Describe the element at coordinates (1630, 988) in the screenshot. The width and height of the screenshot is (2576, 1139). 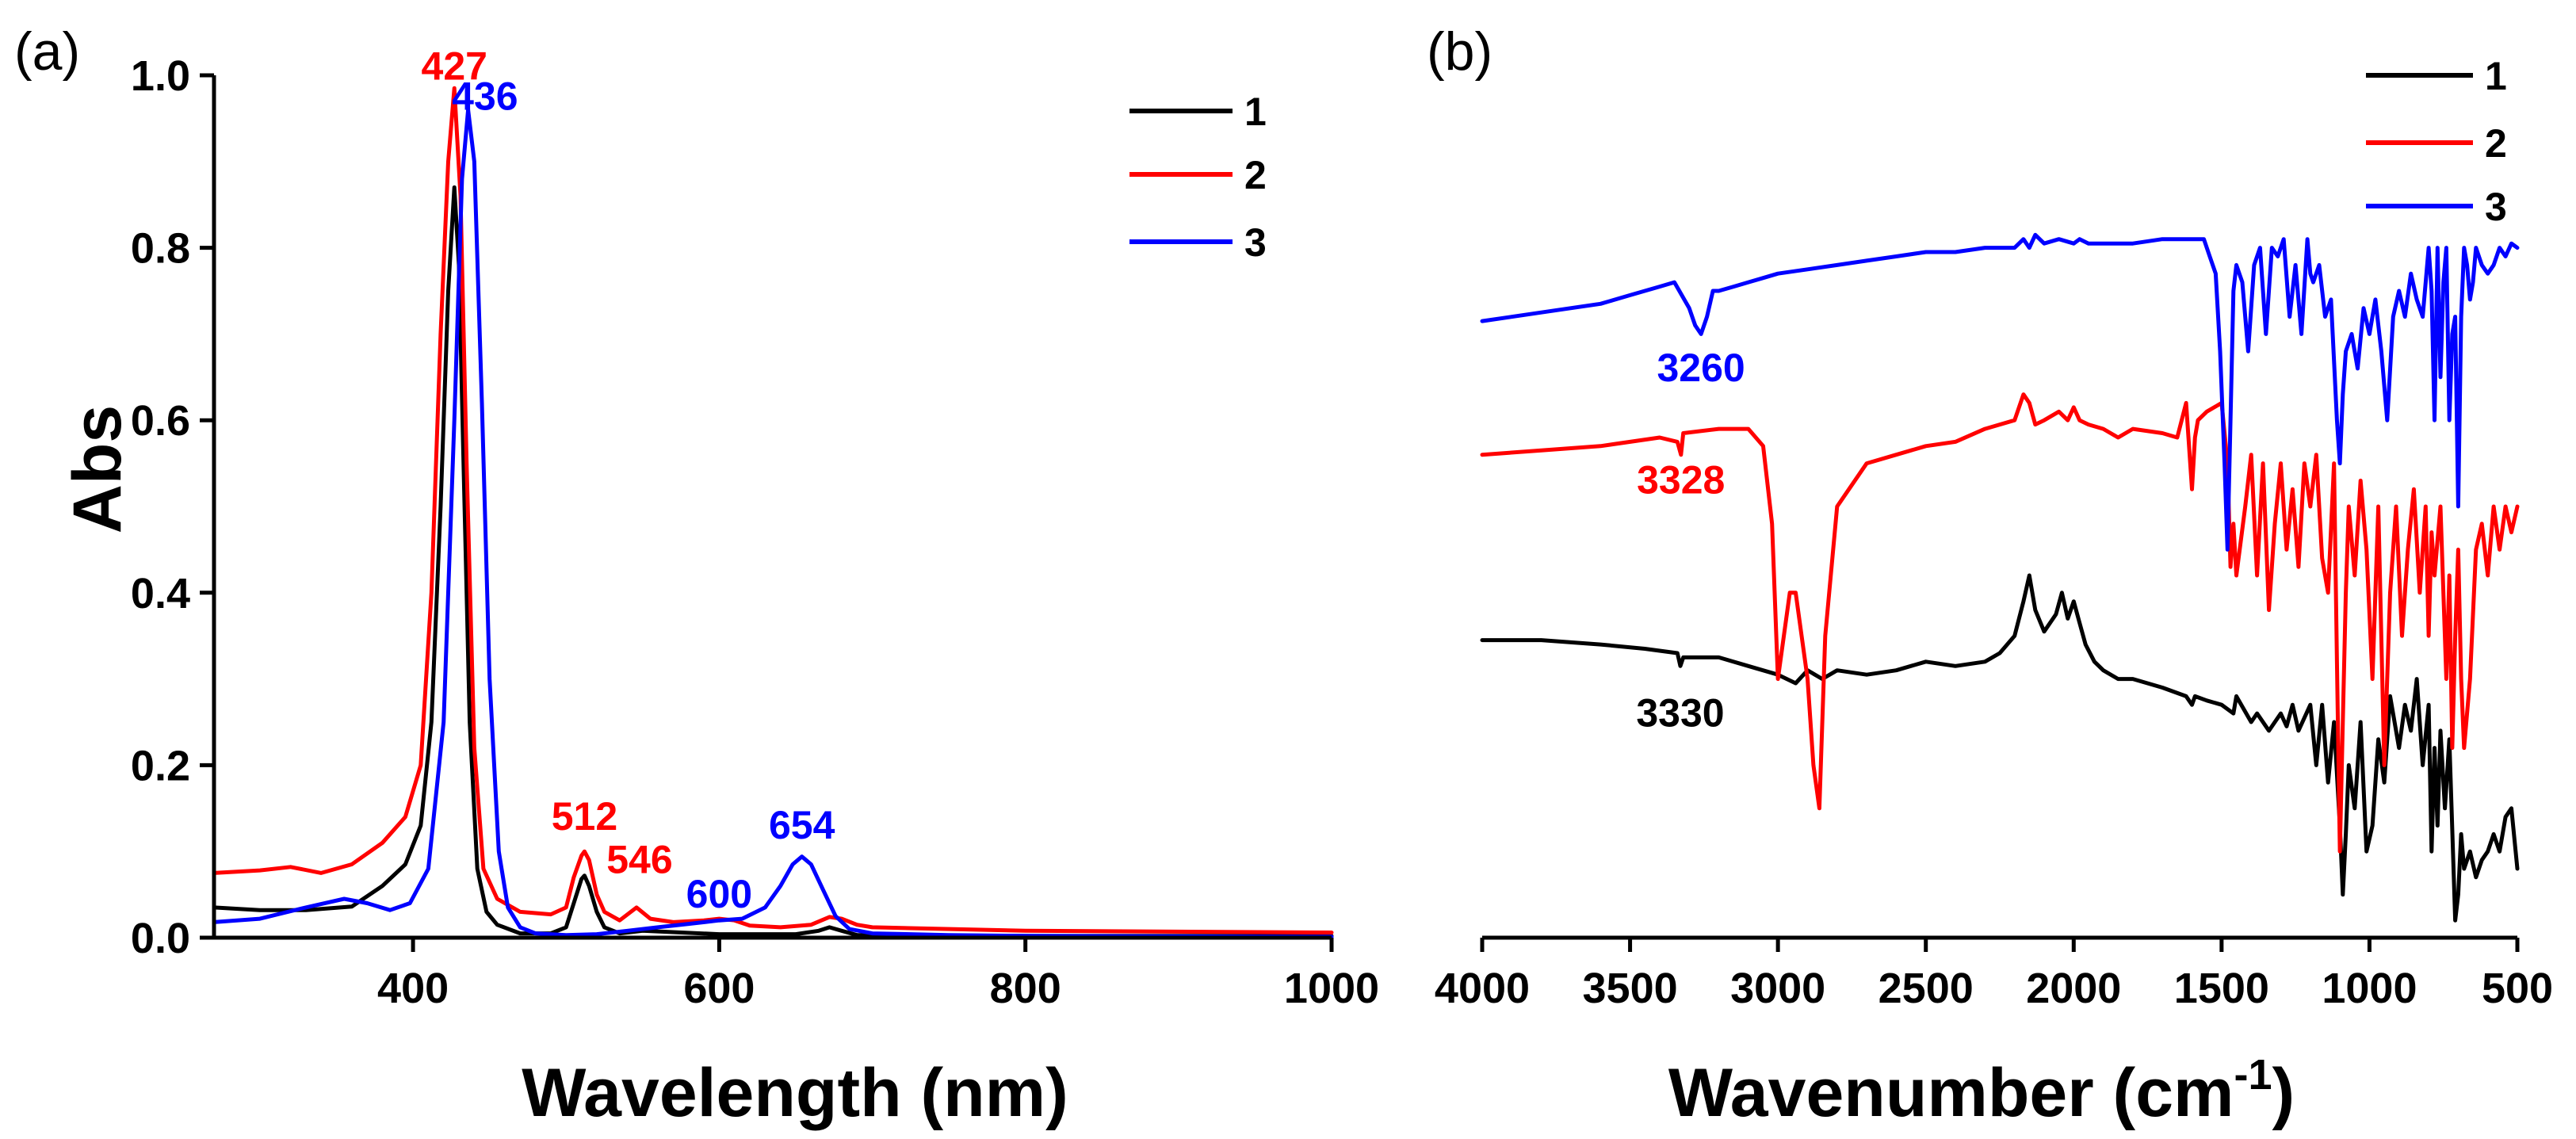
I see `x-tick-label: 3500` at that location.